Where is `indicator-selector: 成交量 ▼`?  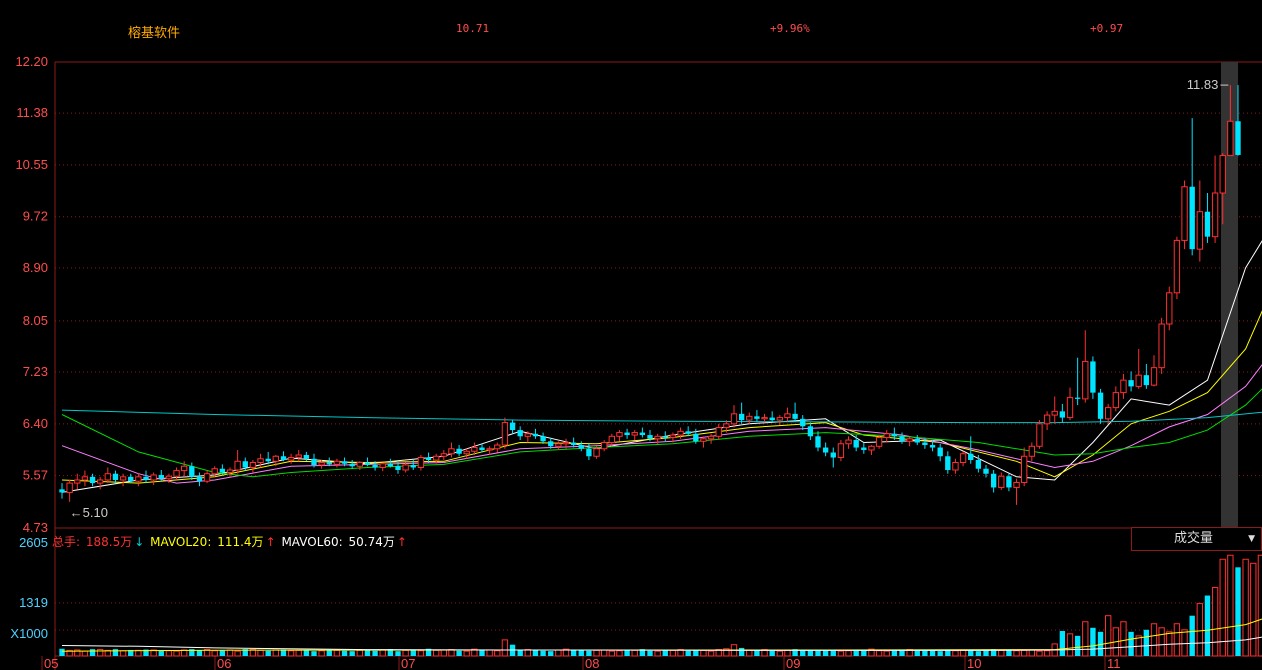 indicator-selector: 成交量 ▼ is located at coordinates (1196, 539).